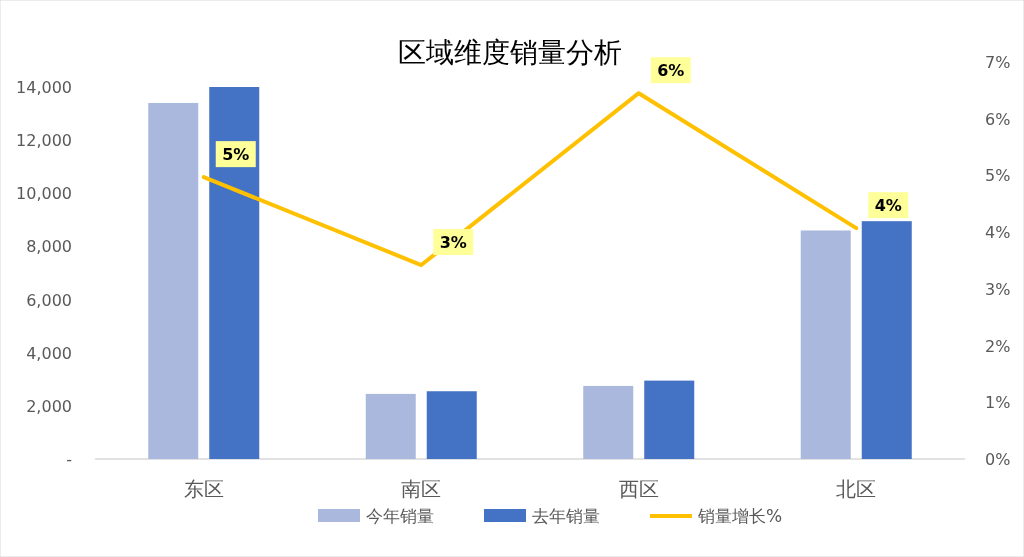 This screenshot has height=557, width=1024. I want to click on y2-tick-label: 7%, so click(998, 62).